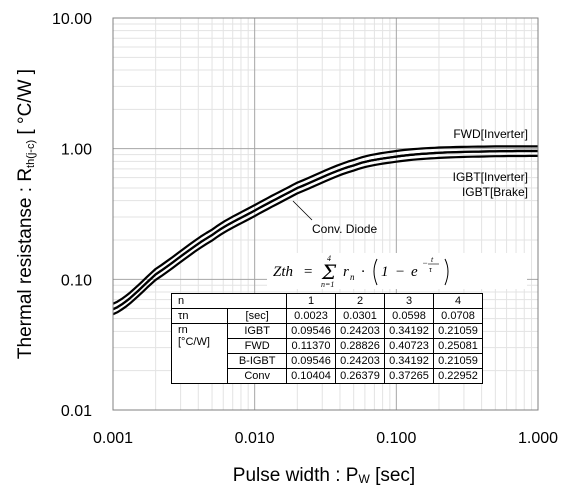  Describe the element at coordinates (329, 258) in the screenshot. I see `svg-text: 4` at that location.